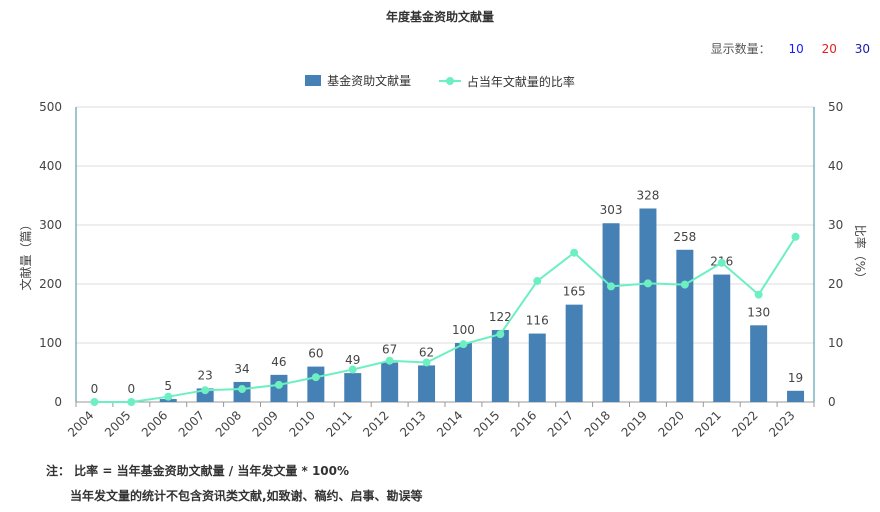 This screenshot has height=512, width=880. Describe the element at coordinates (449, 81) in the screenshot. I see `legend-line-swatch` at that location.